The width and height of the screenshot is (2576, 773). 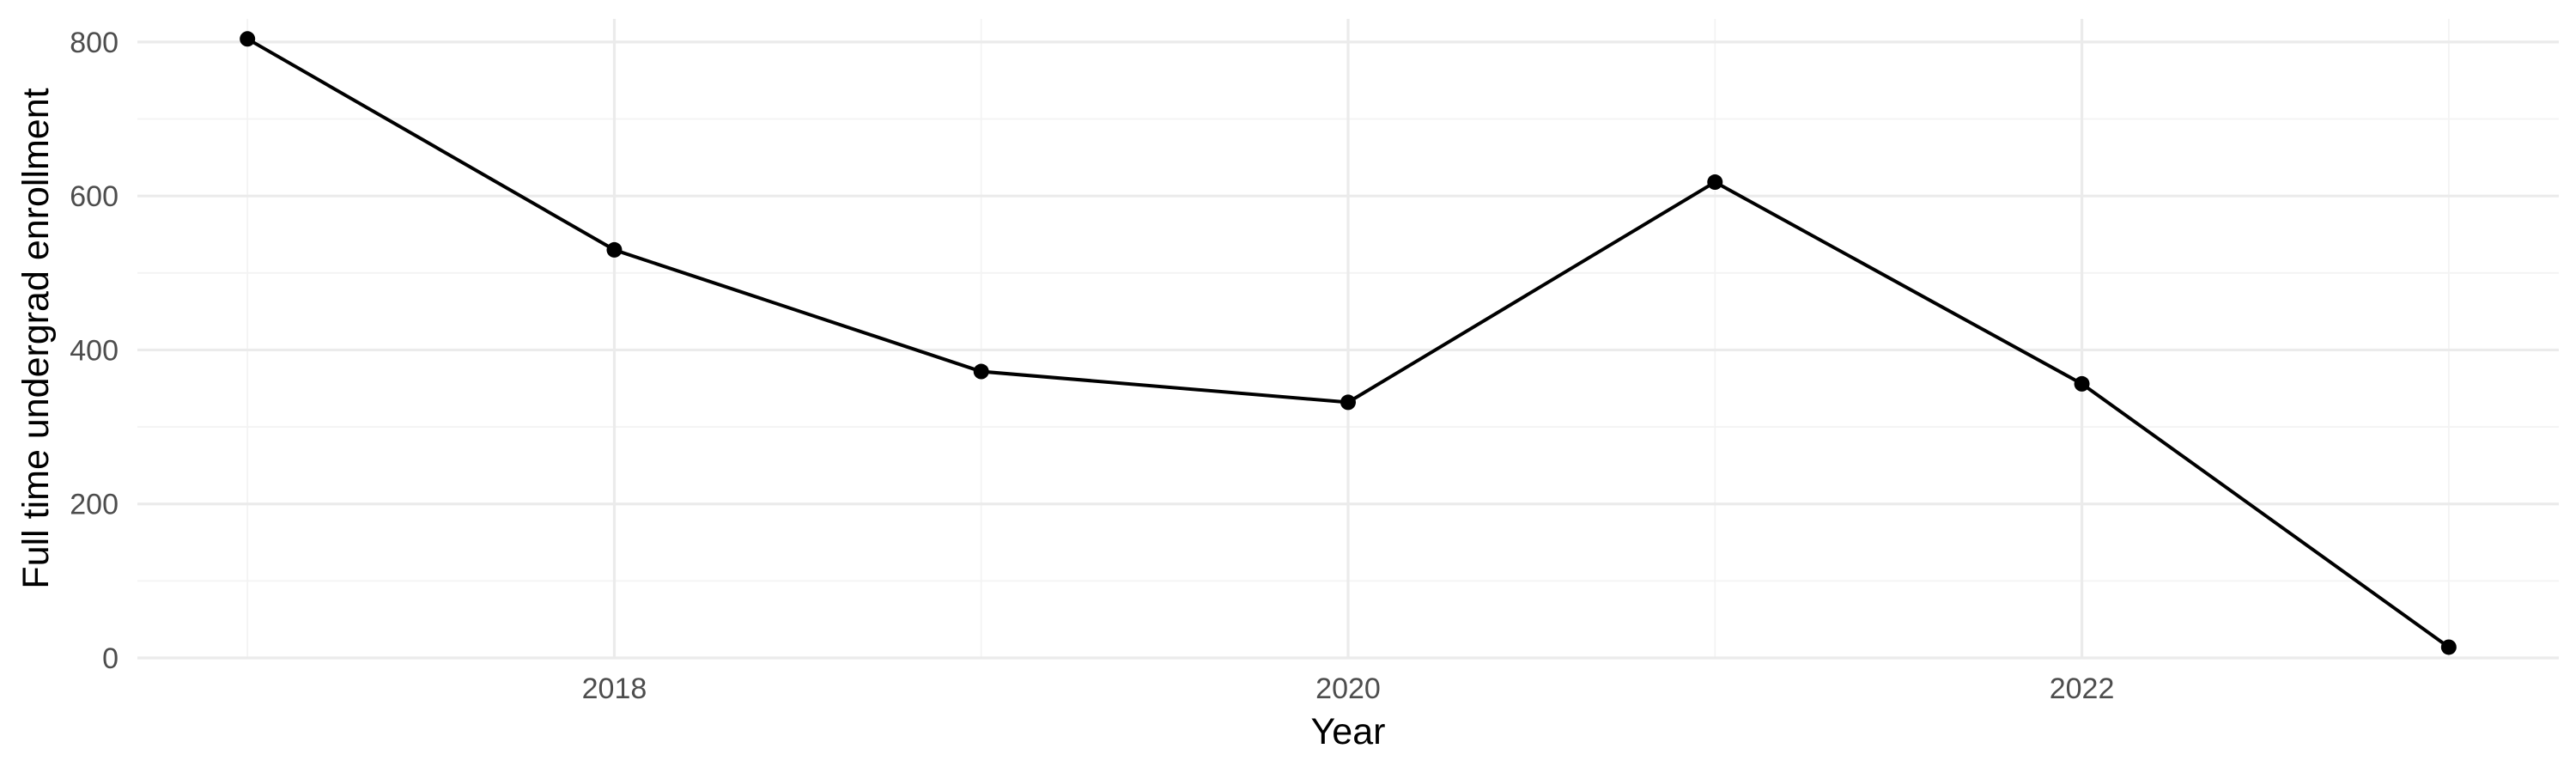 What do you see at coordinates (94, 505) in the screenshot?
I see `y-tick-label: 200` at bounding box center [94, 505].